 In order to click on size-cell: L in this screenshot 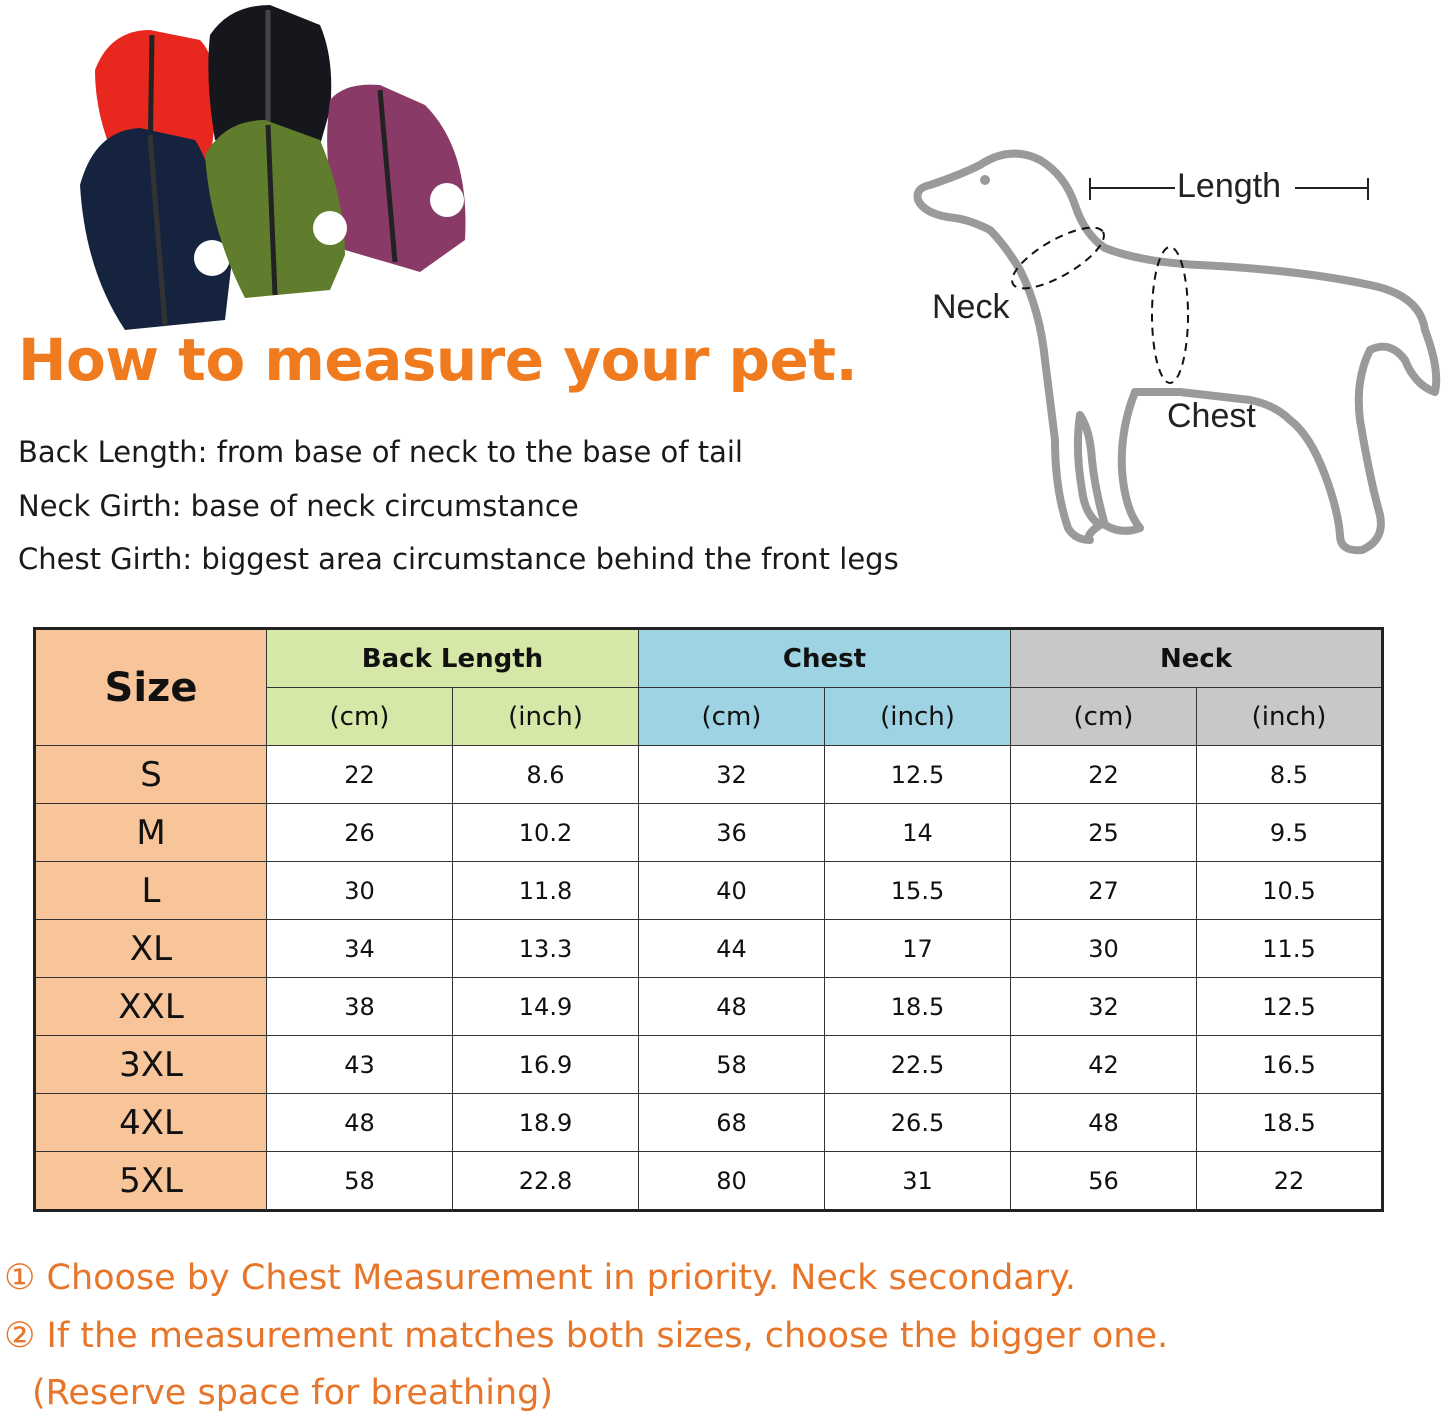, I will do `click(150, 890)`.